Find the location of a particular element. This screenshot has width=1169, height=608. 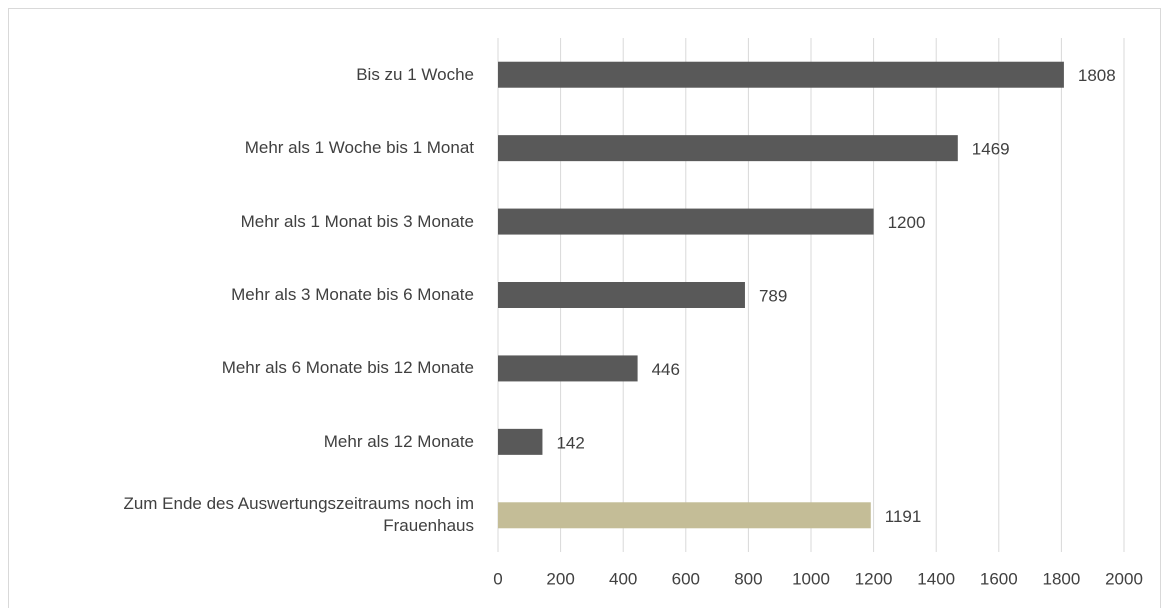

x-tick-label: 0 is located at coordinates (497, 578).